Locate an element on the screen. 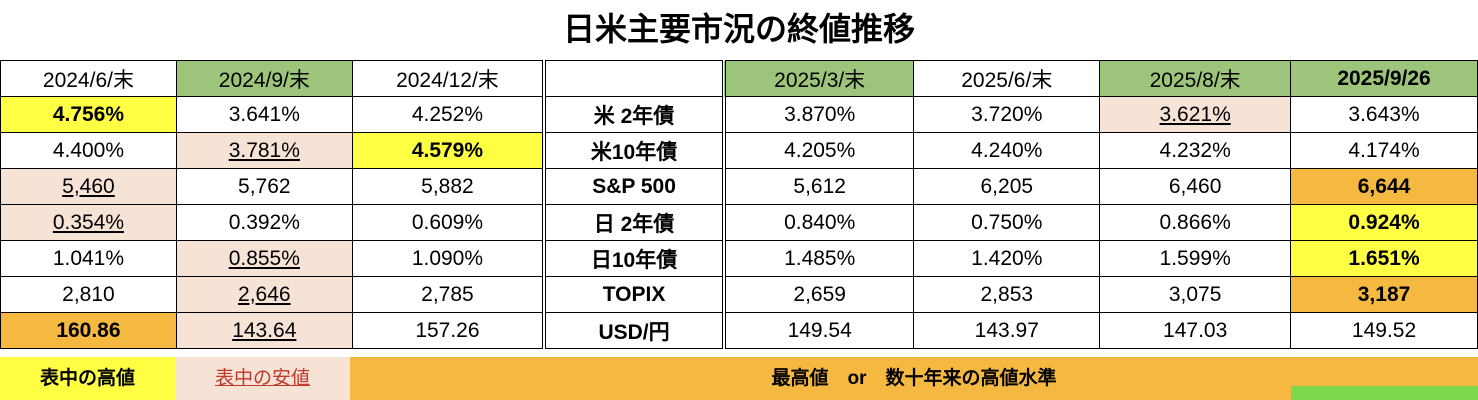  cell: 4.174% is located at coordinates (1384, 150).